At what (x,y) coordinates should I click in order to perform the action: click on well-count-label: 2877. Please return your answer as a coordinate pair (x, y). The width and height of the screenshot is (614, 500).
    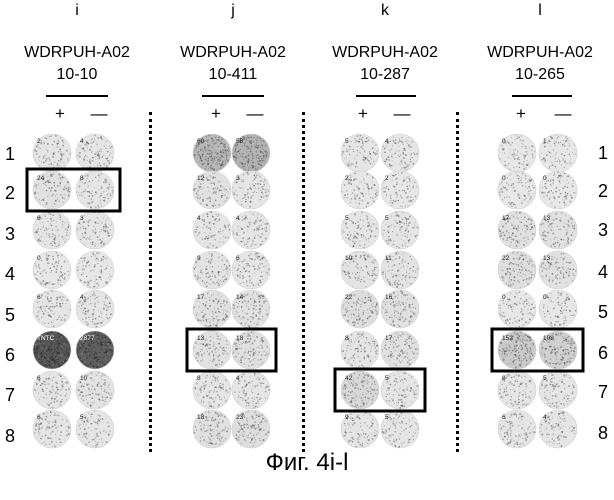
    Looking at the image, I should click on (87, 338).